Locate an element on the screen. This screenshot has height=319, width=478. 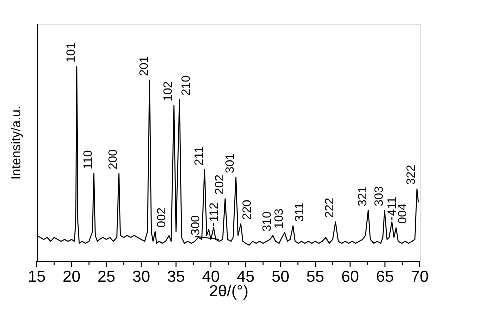
annotation: 301 is located at coordinates (230, 163).